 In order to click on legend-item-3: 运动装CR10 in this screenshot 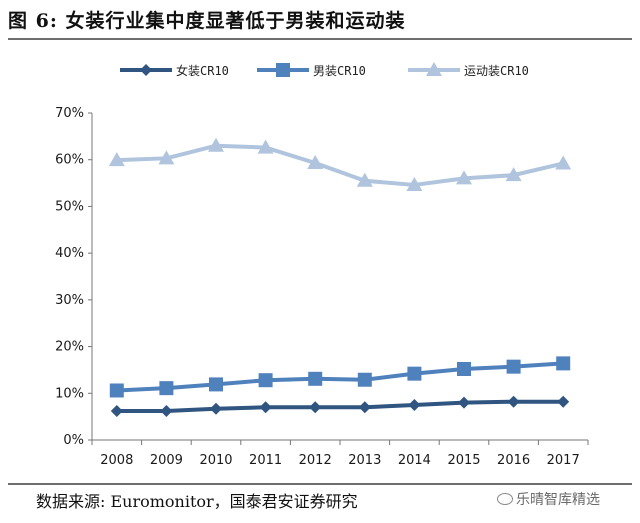, I will do `click(468, 70)`.